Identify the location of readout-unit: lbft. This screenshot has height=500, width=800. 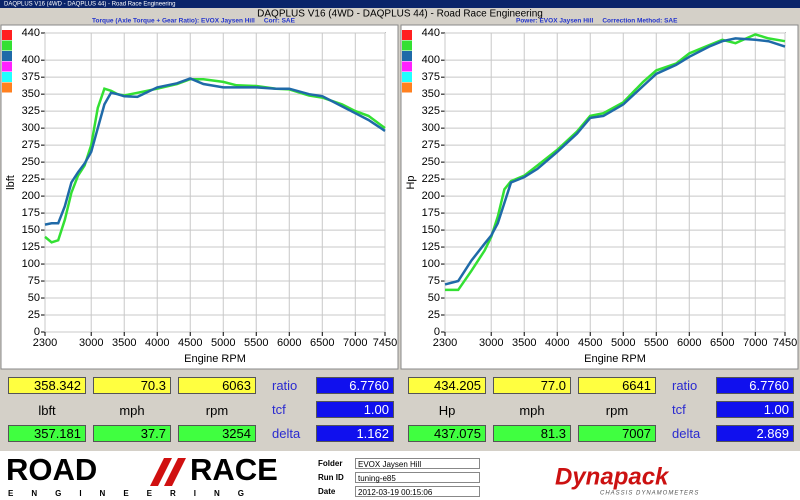
(47, 410).